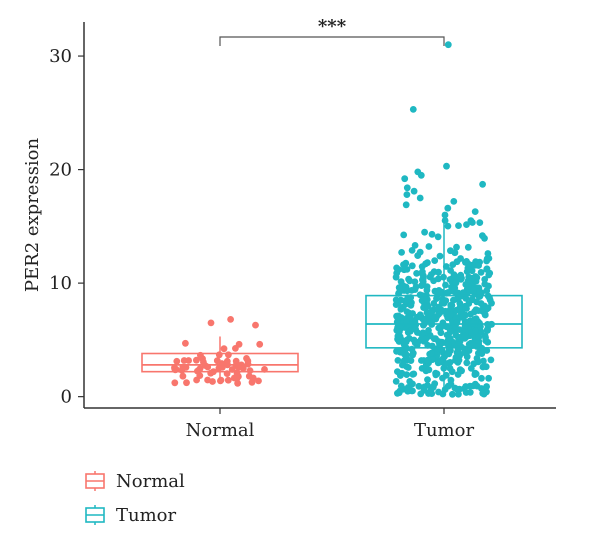 This screenshot has width=600, height=548. What do you see at coordinates (131, 515) in the screenshot?
I see `legend-item-tumor: Tumor` at bounding box center [131, 515].